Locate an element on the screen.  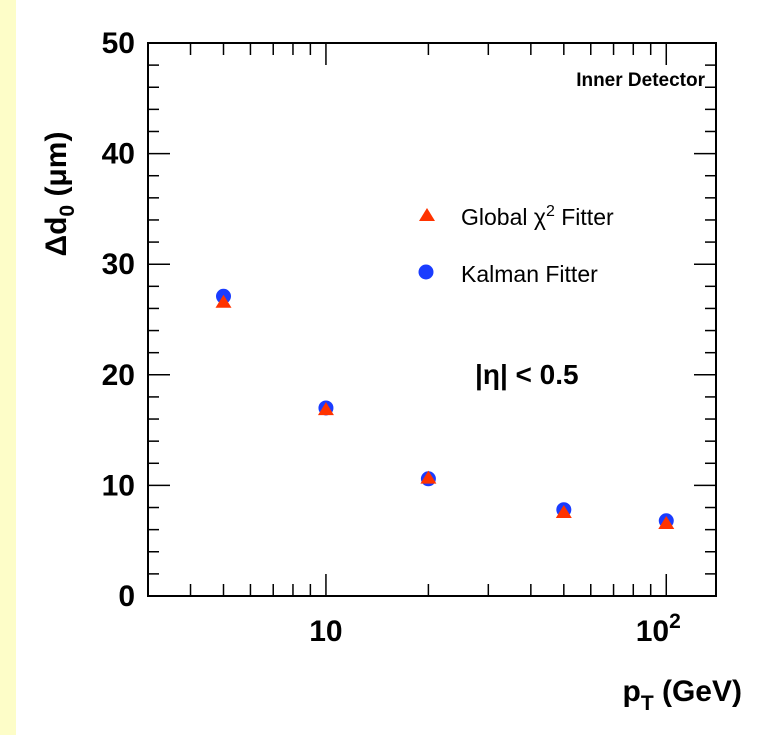
y-tick-label: 20 is located at coordinates (118, 375).